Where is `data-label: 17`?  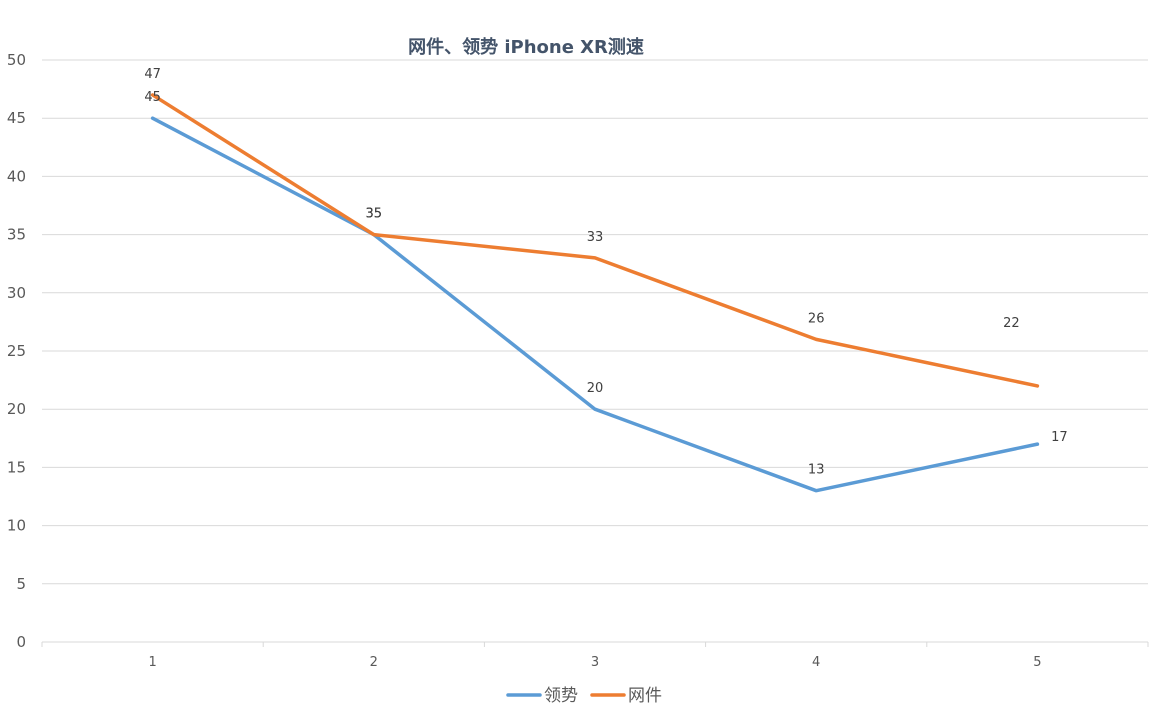
data-label: 17 is located at coordinates (1059, 437).